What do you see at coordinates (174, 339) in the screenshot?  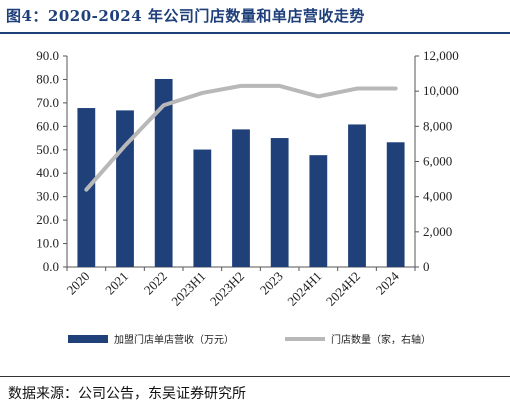 I see `legend-label-bar: 加盟门店单店营收（万元）` at bounding box center [174, 339].